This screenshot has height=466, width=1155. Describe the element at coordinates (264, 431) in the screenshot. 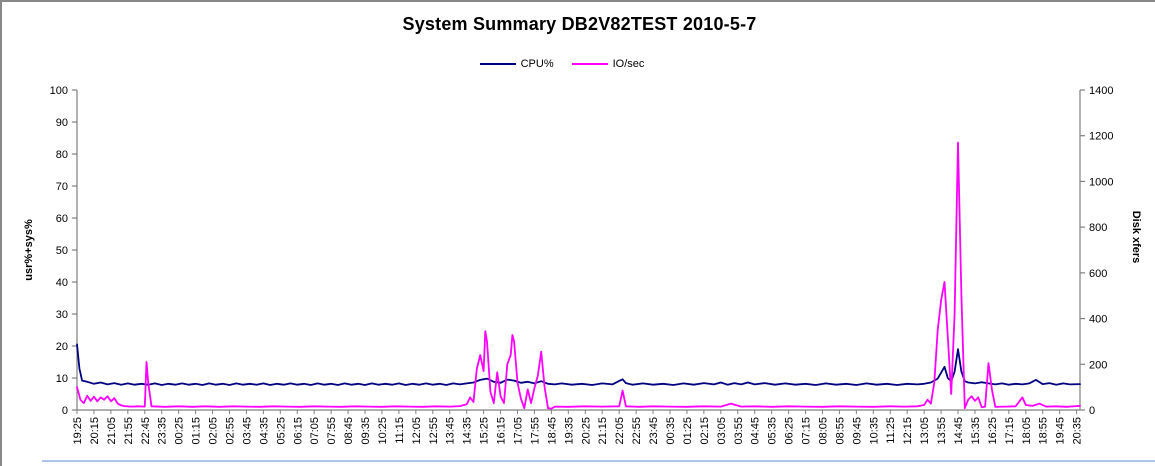

I see `svg-text: 04:35` at that location.